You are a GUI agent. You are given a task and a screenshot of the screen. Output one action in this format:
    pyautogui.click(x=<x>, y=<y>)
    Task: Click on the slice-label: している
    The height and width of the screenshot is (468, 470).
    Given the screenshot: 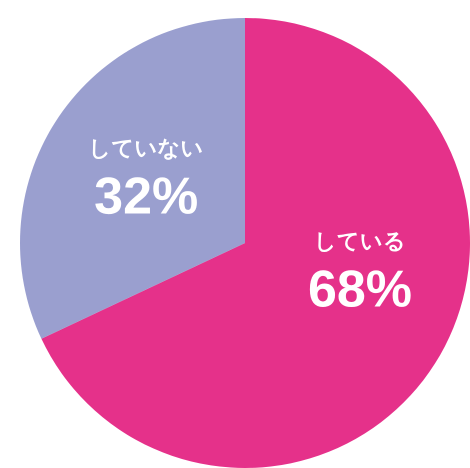 What is the action you would take?
    pyautogui.click(x=360, y=241)
    